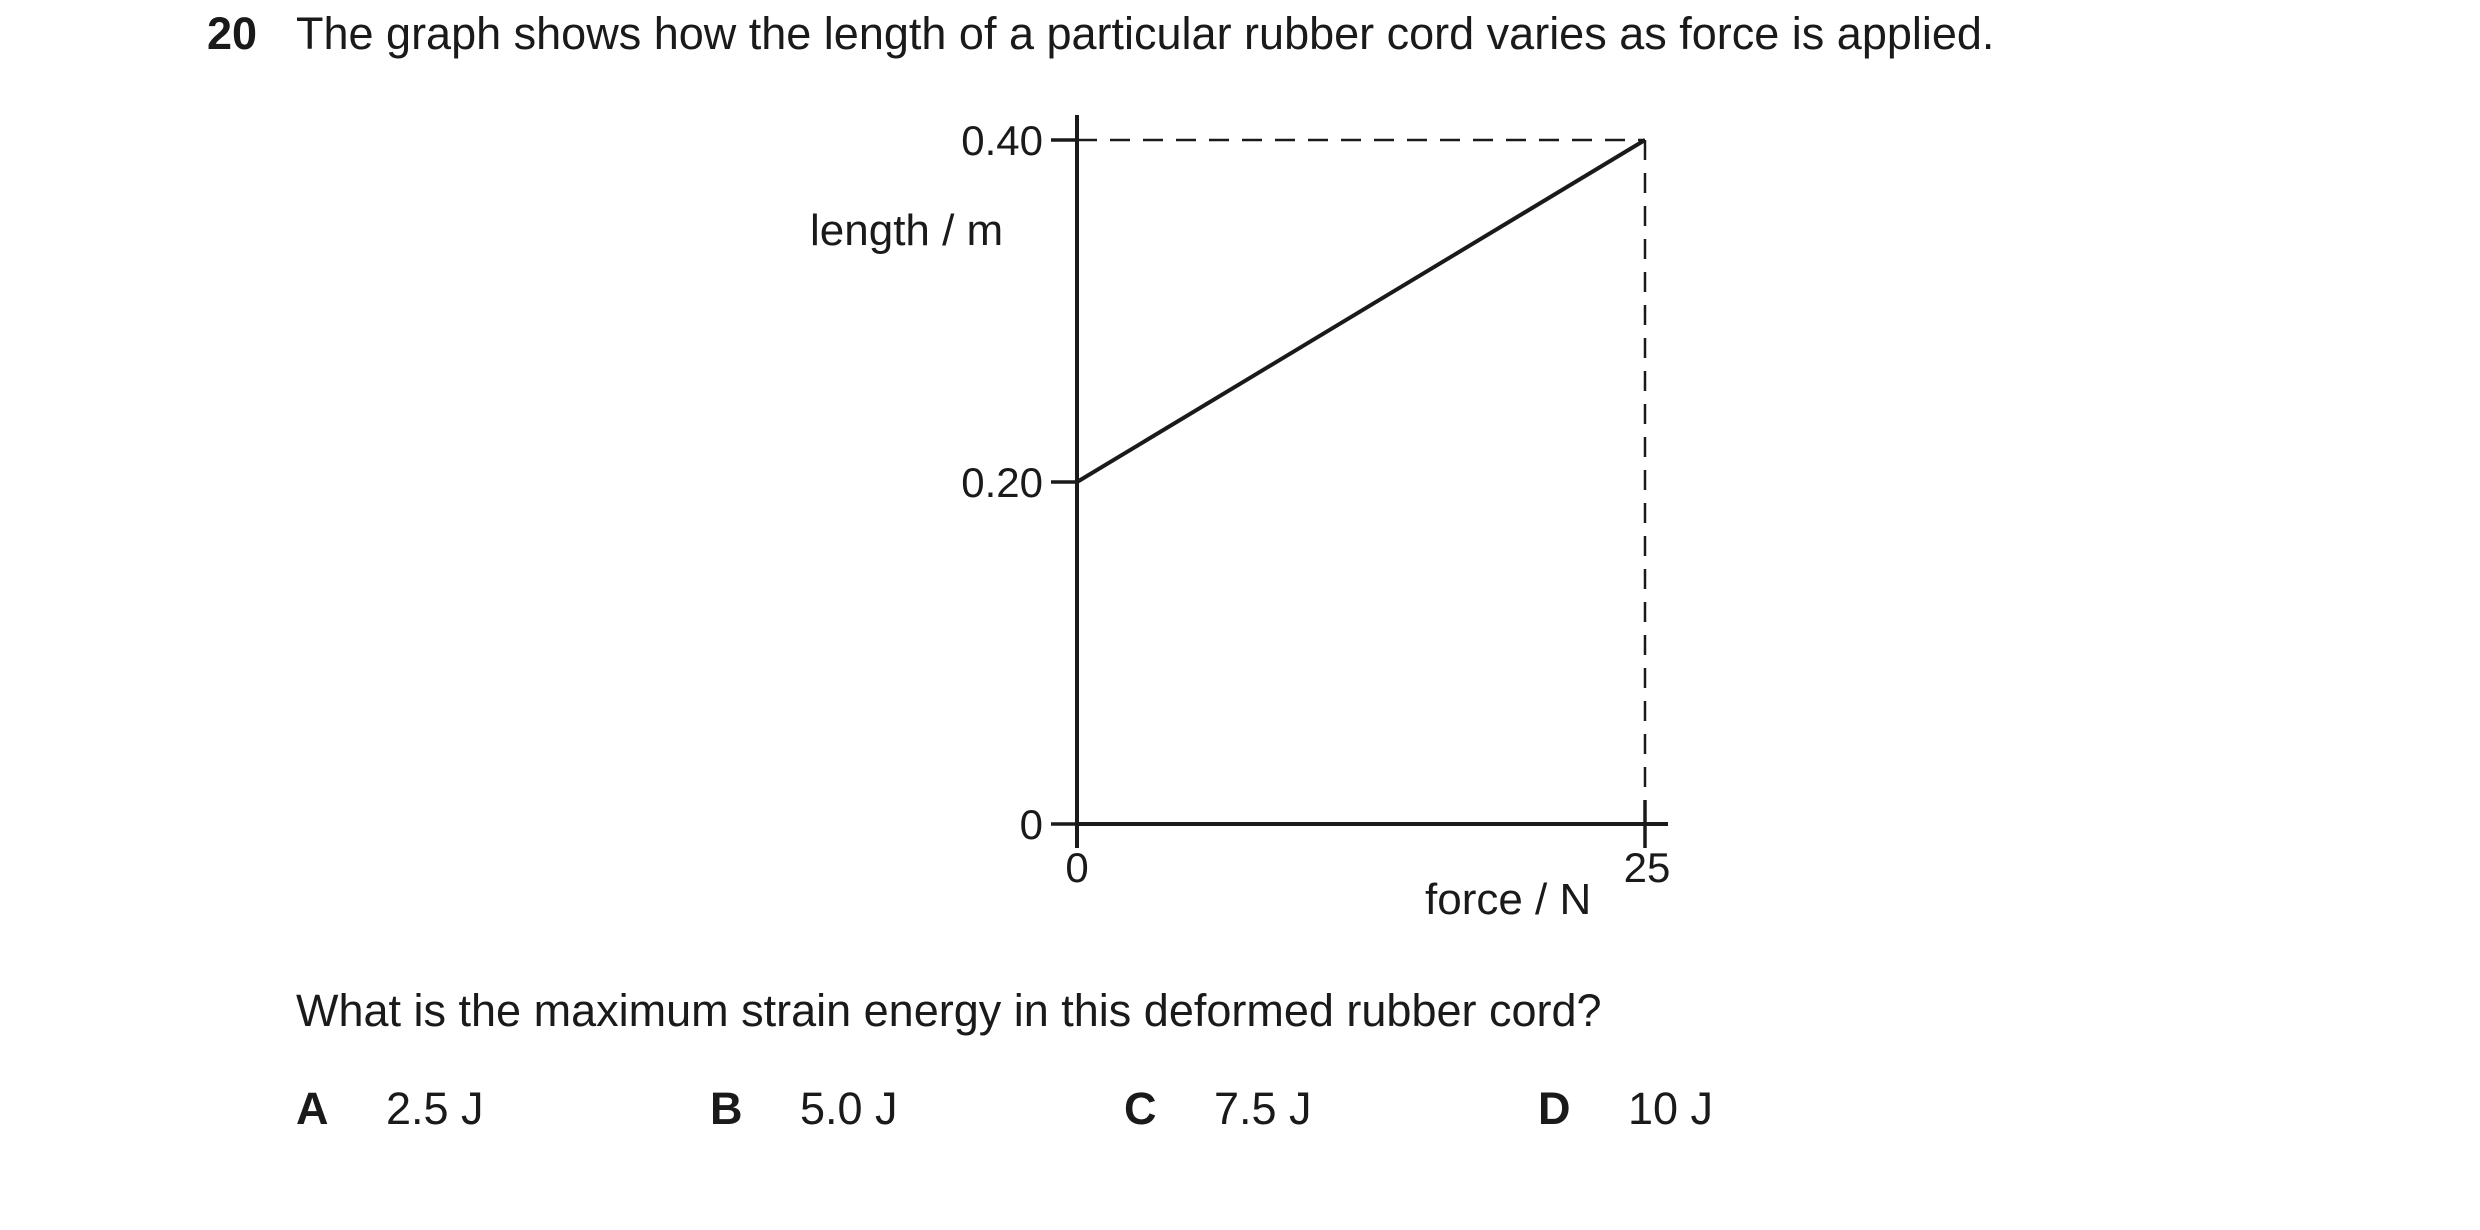 This screenshot has width=2480, height=1230. Describe the element at coordinates (1002, 140) in the screenshot. I see `y-tick-label-0.40: 0.40` at that location.